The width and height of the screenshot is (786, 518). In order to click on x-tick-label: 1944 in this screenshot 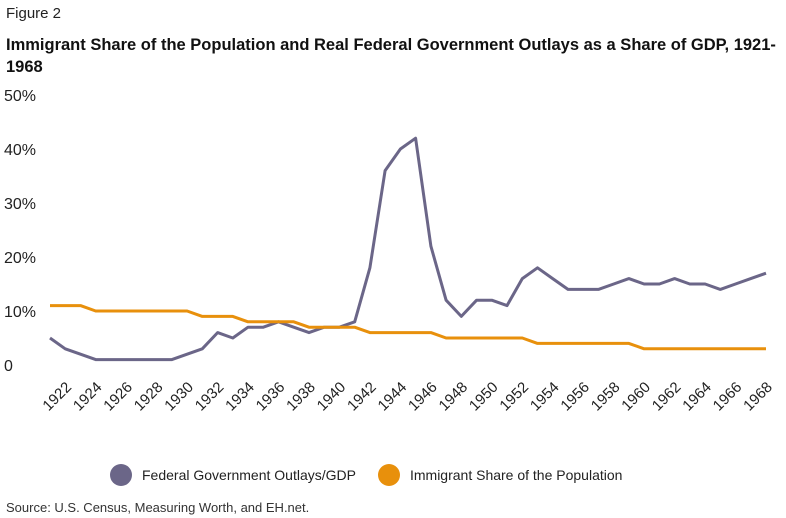, I will do `click(393, 397)`.